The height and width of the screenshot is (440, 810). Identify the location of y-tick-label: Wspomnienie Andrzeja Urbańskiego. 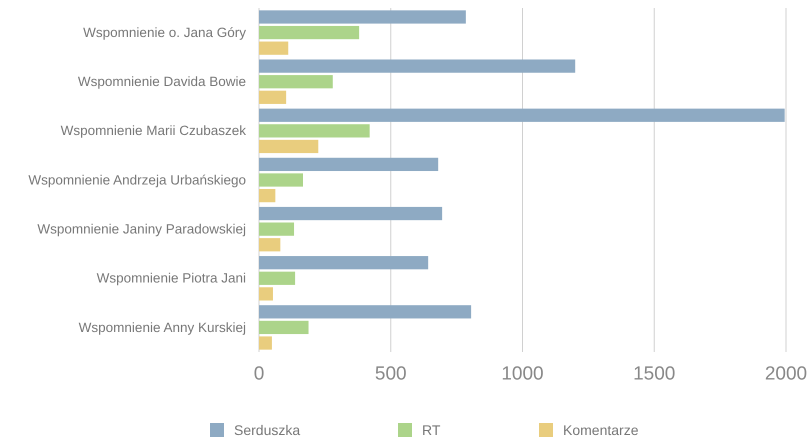
(137, 180).